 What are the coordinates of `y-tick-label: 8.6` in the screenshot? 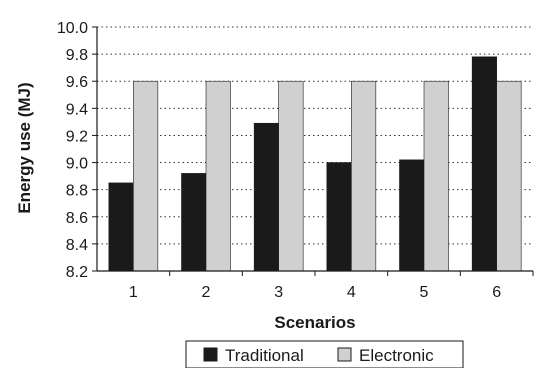 It's located at (77, 218).